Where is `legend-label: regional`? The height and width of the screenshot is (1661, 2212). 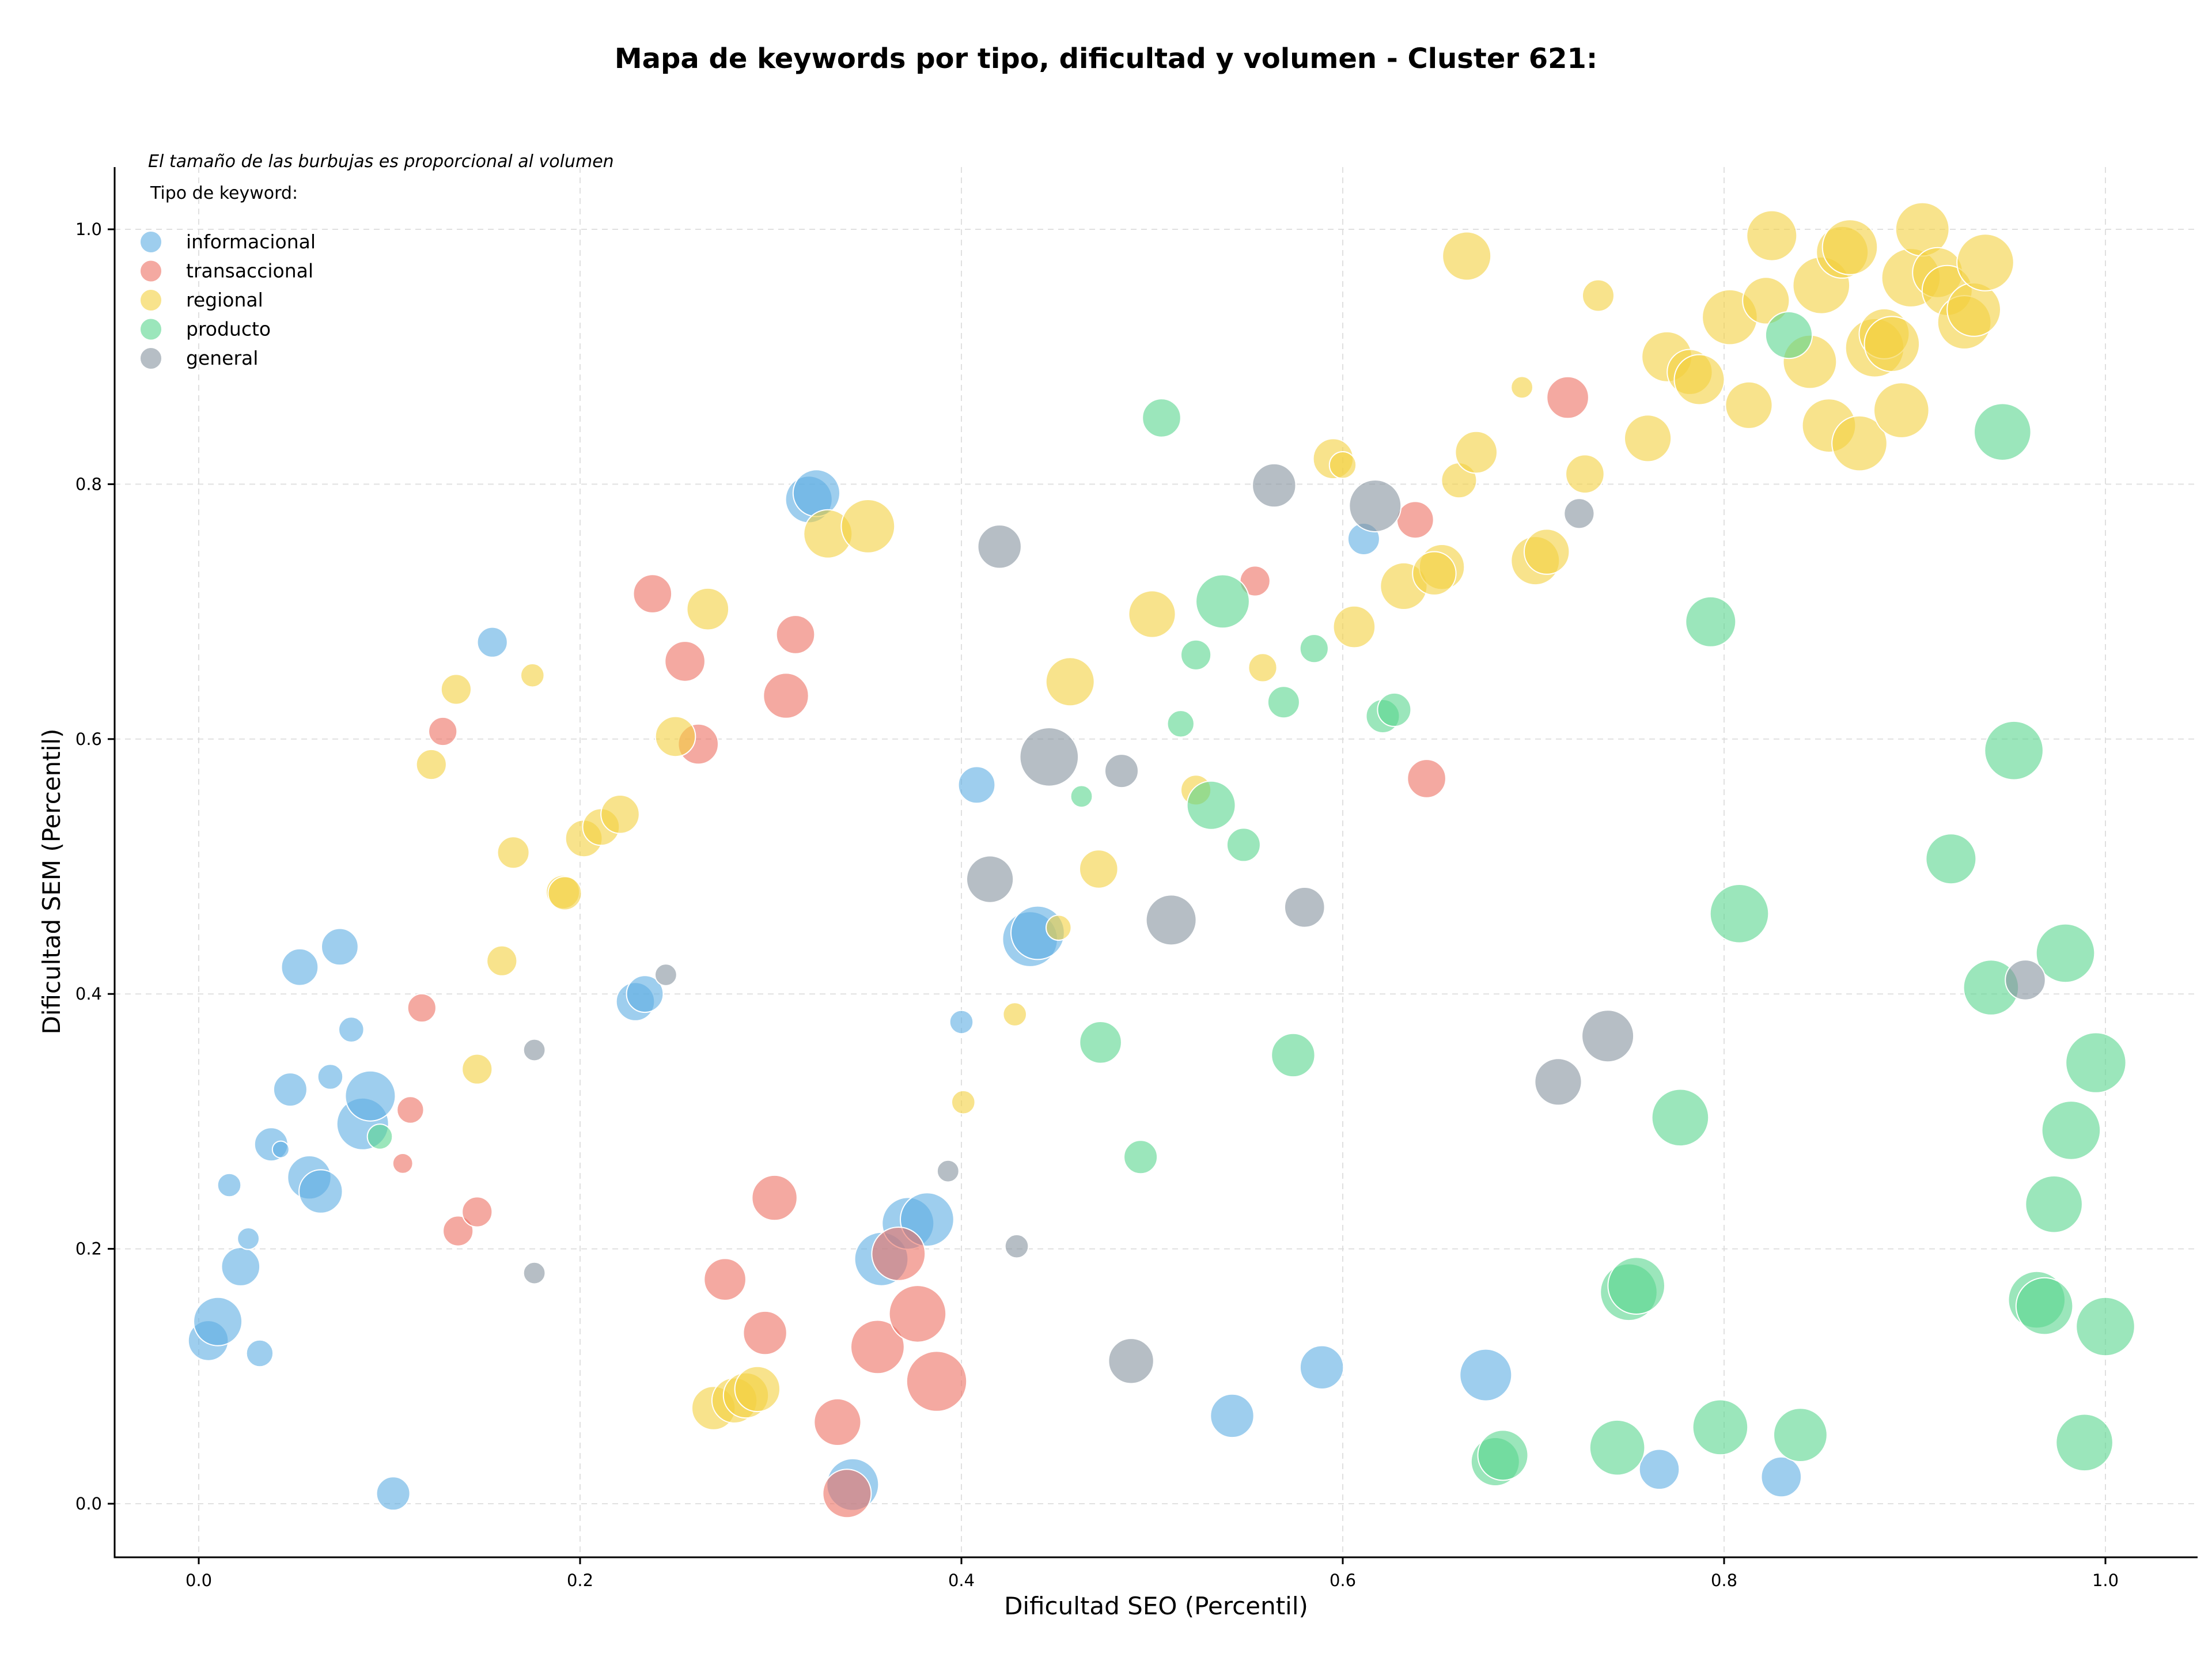 legend-label: regional is located at coordinates (224, 300).